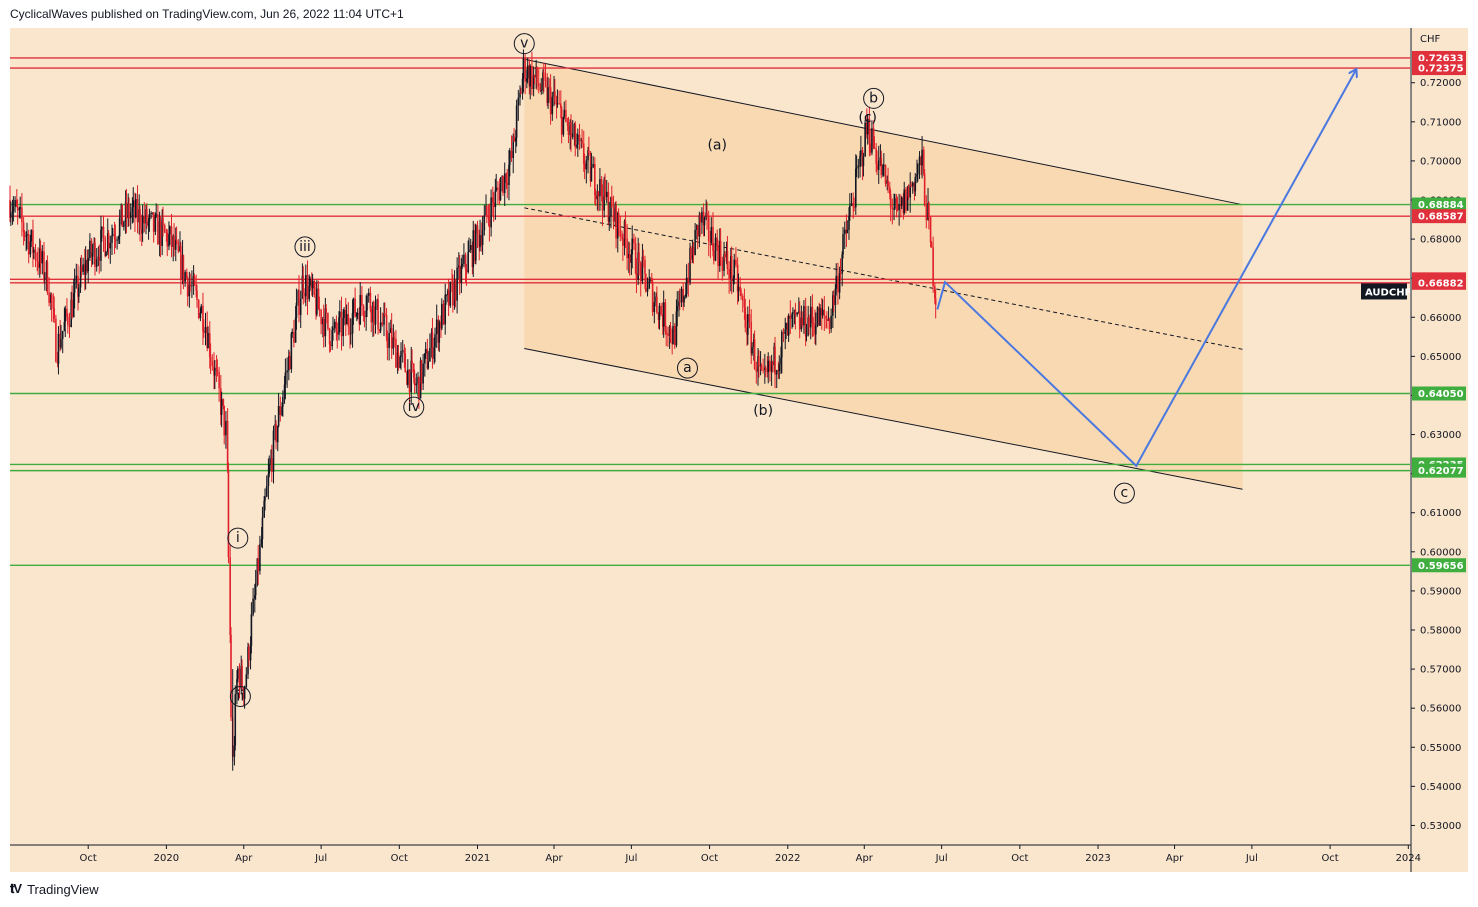 The image size is (1478, 907). I want to click on time-tick-label: 2021, so click(477, 858).